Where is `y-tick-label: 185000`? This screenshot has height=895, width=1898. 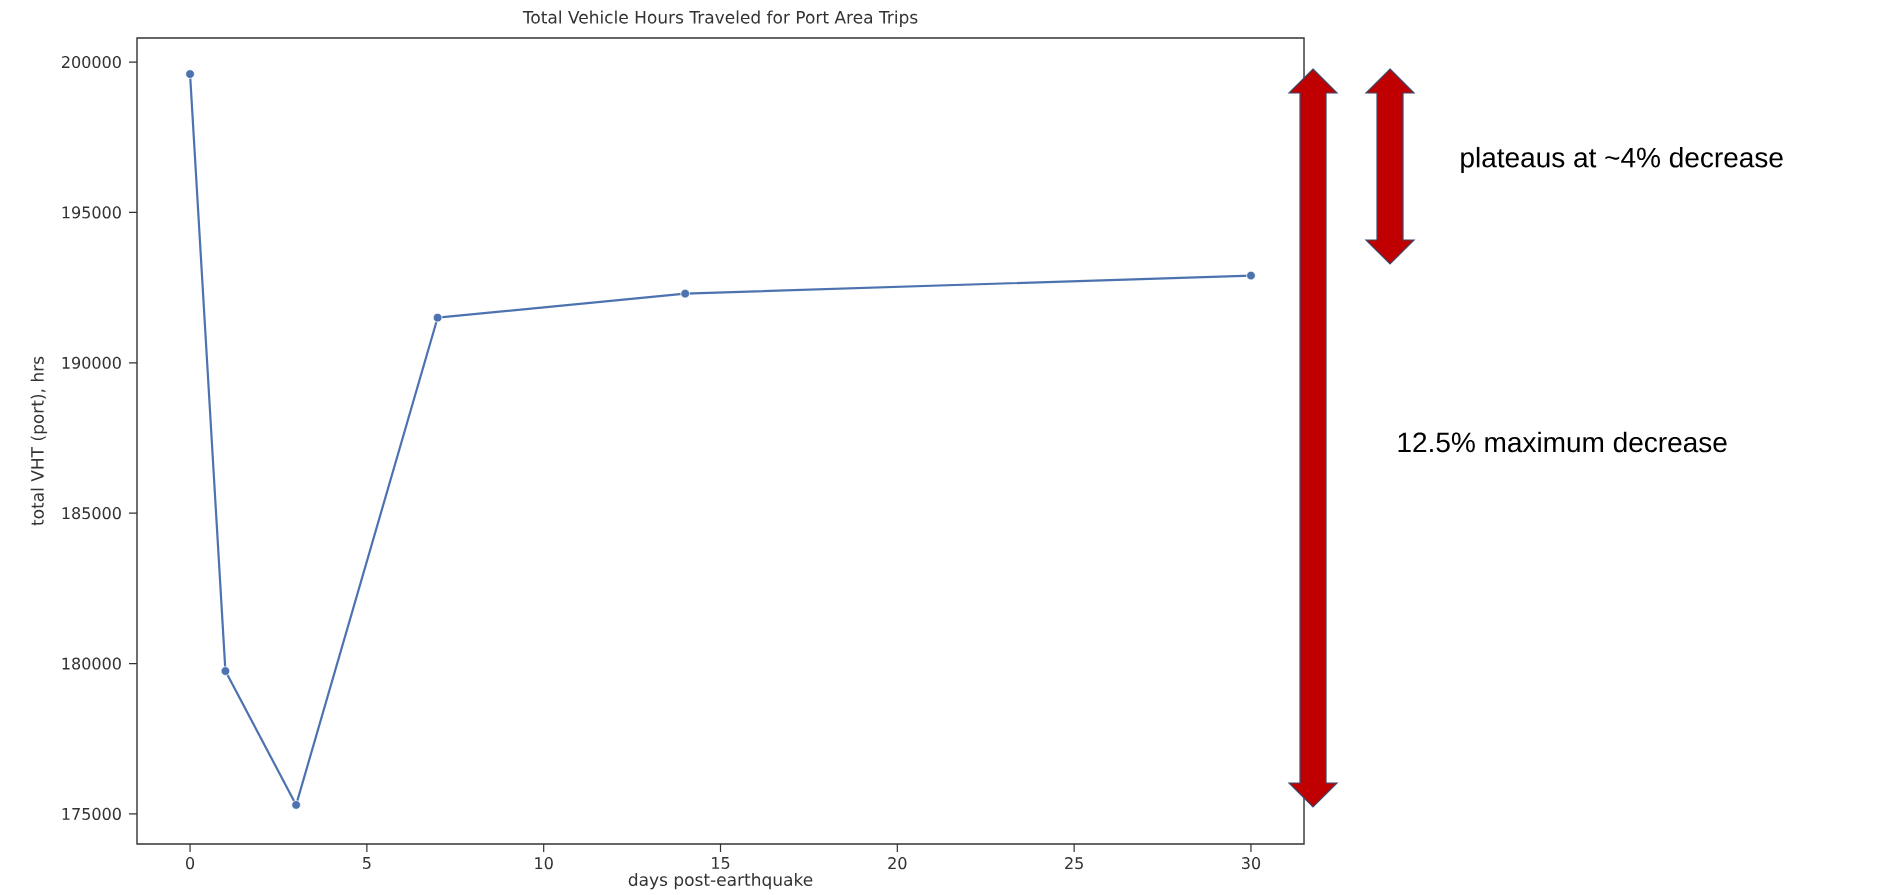 y-tick-label: 185000 is located at coordinates (91, 513).